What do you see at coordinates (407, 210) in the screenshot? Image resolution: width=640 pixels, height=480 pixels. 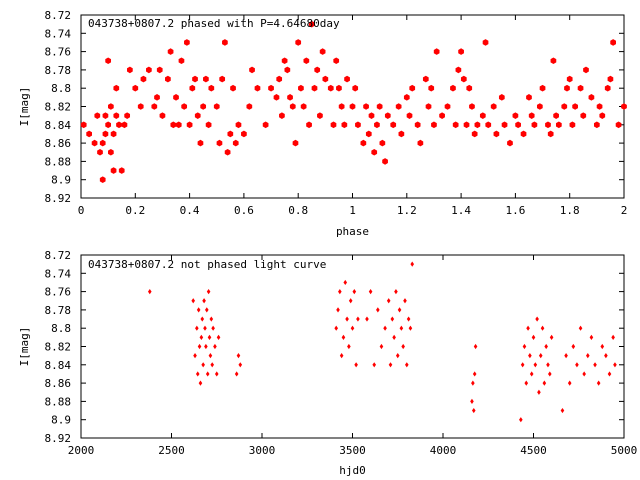 I see `x-tick-label: 1.2` at bounding box center [407, 210].